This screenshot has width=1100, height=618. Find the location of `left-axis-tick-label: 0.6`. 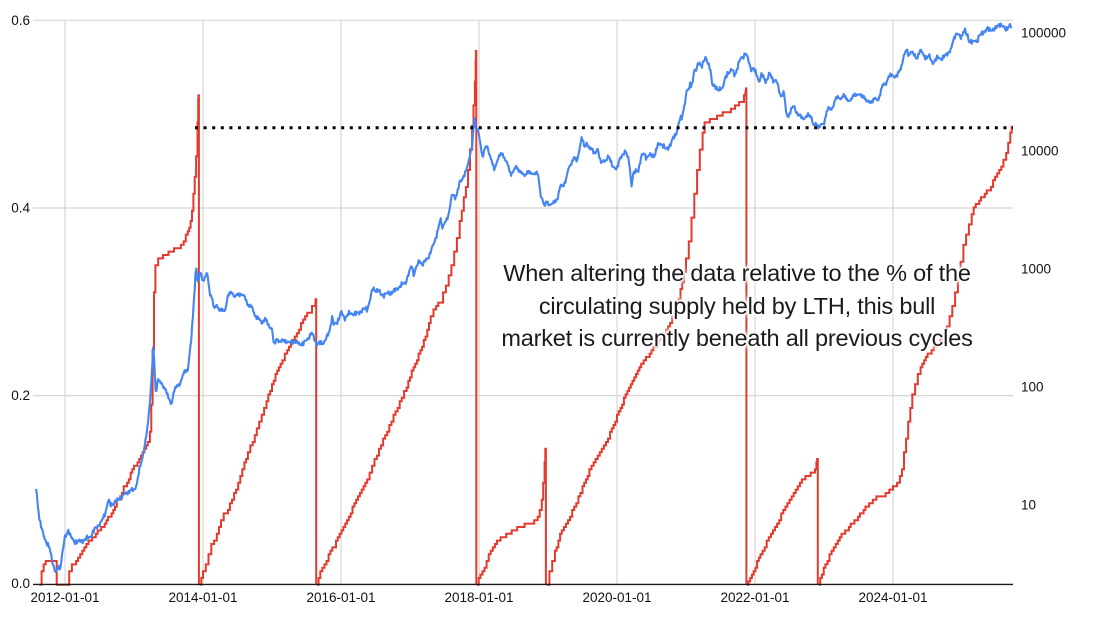

left-axis-tick-label: 0.6 is located at coordinates (20, 20).